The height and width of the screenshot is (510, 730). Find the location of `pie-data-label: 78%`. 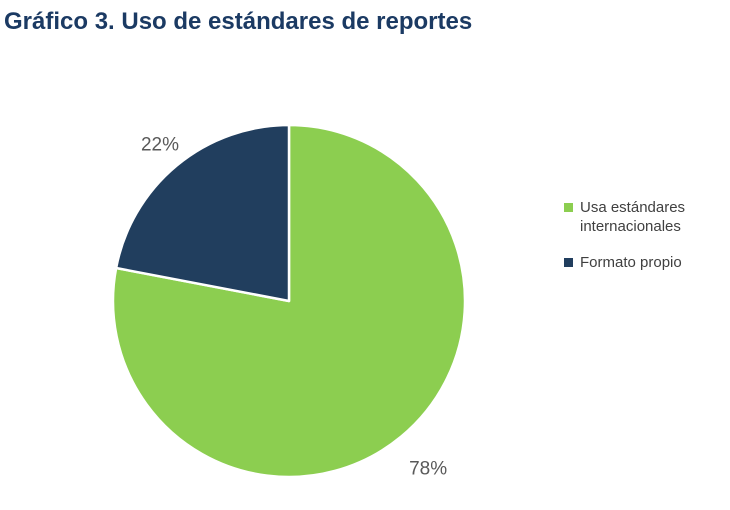

pie-data-label: 78% is located at coordinates (428, 469).